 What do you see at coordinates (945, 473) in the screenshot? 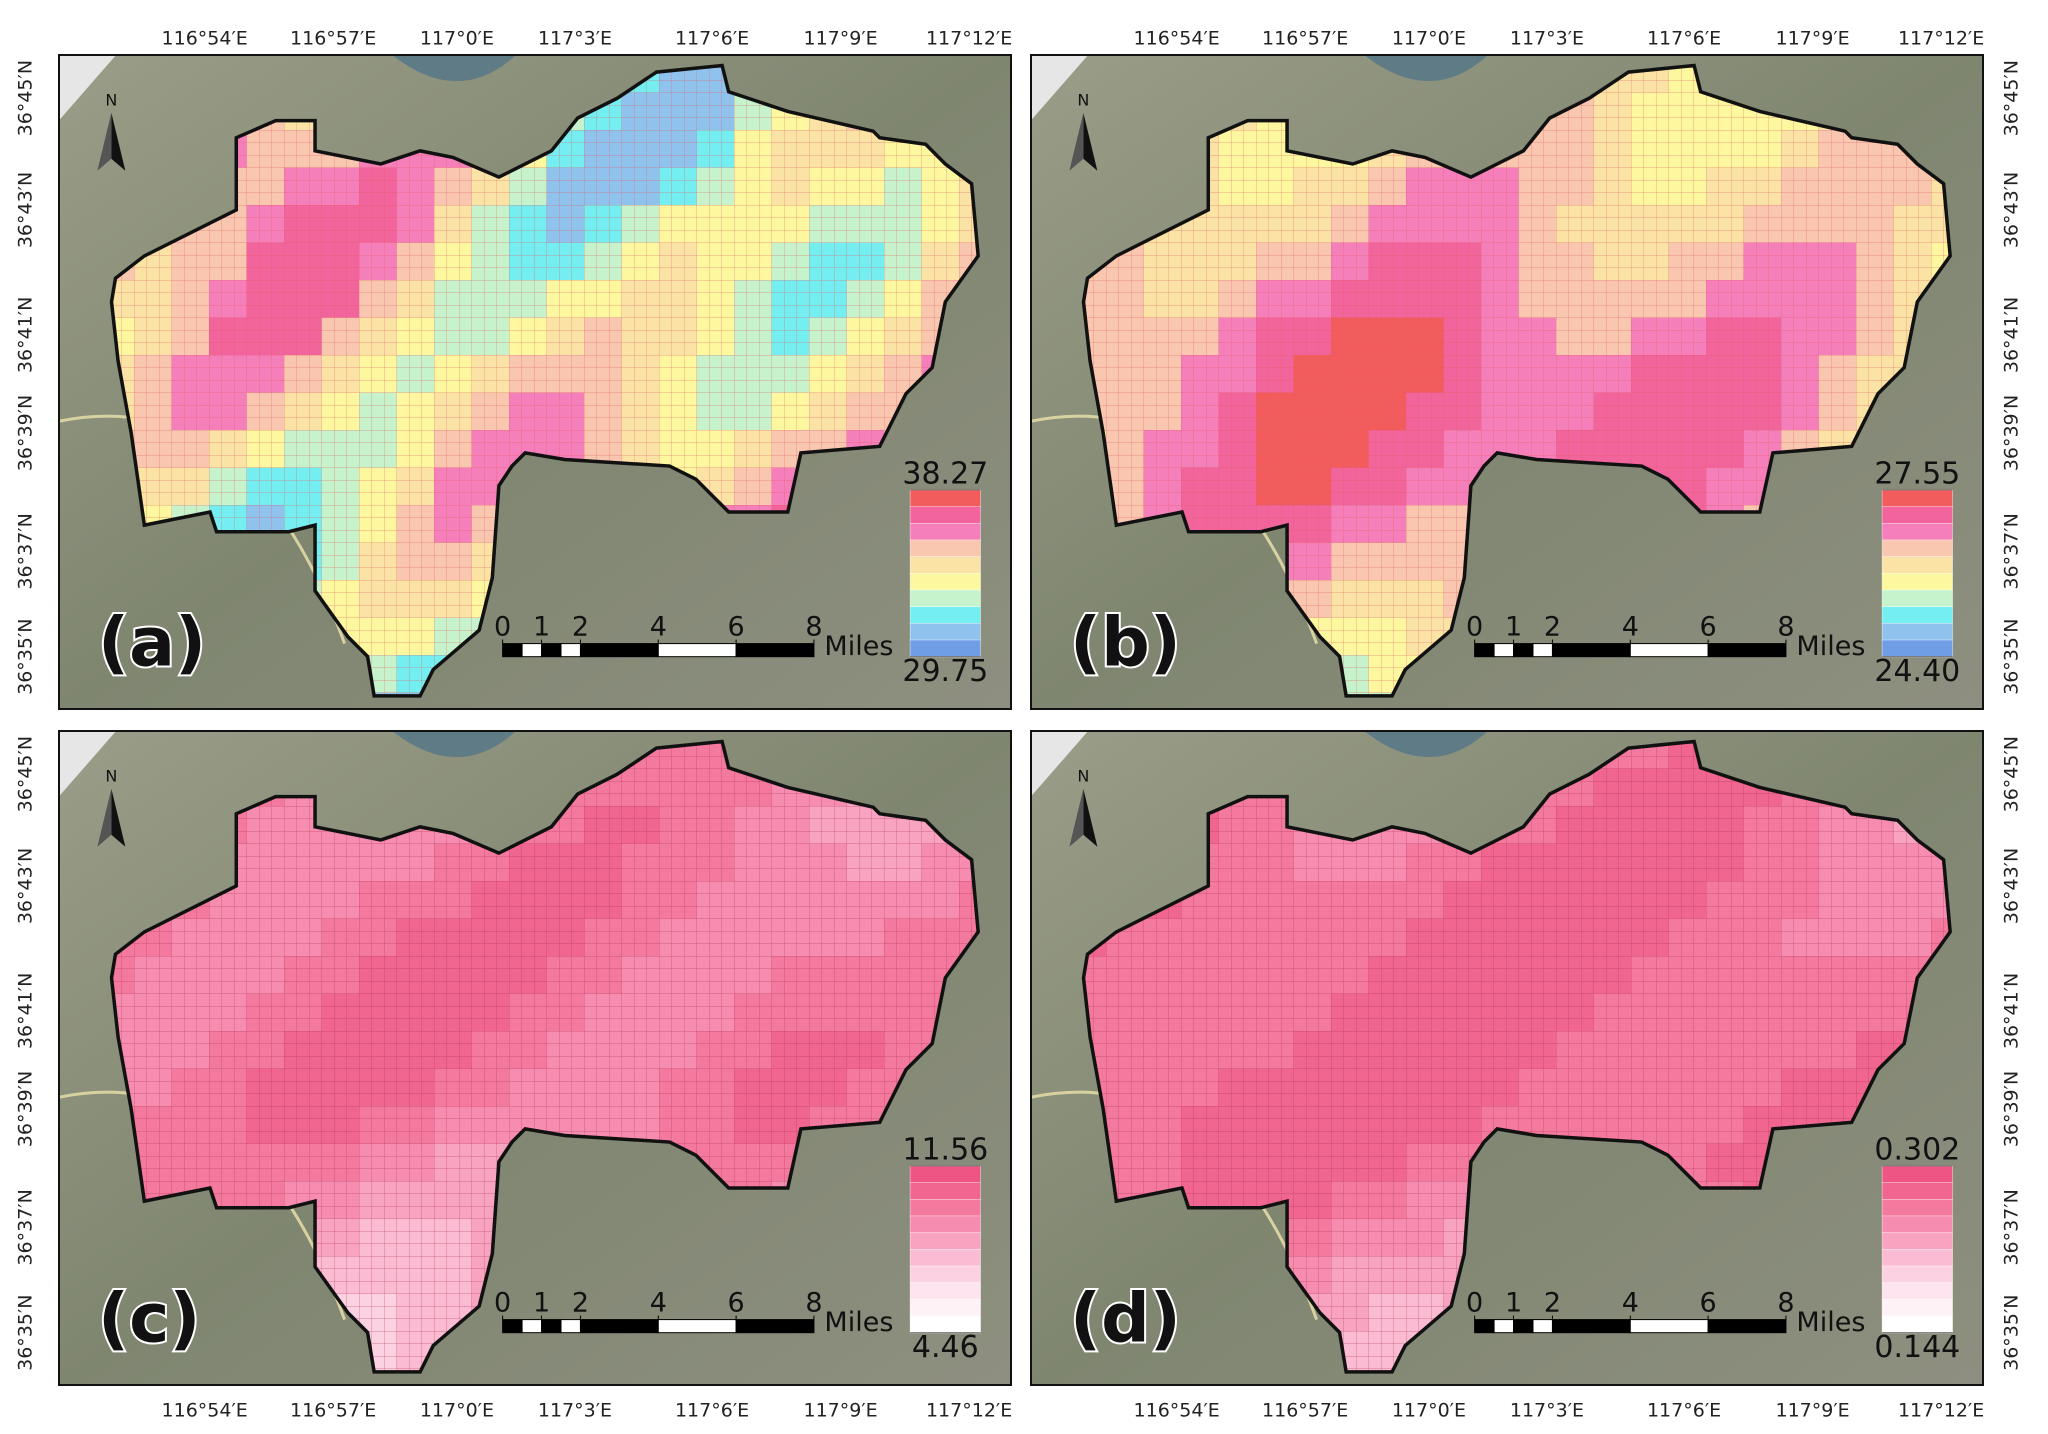
I see `legend-max: 38.27` at bounding box center [945, 473].